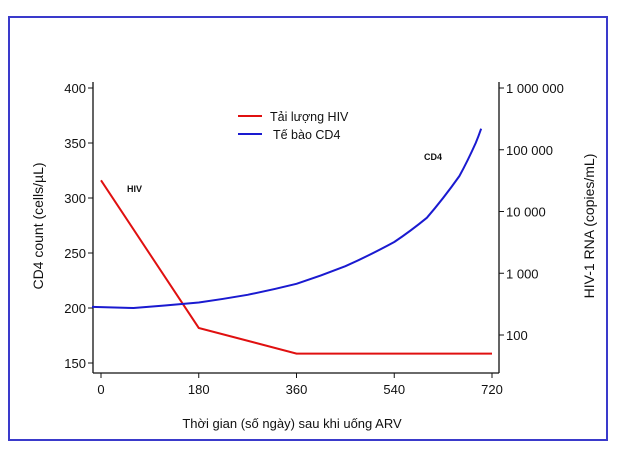 The height and width of the screenshot is (453, 622). Describe the element at coordinates (522, 273) in the screenshot. I see `y2-tick-label: 1 000` at that location.